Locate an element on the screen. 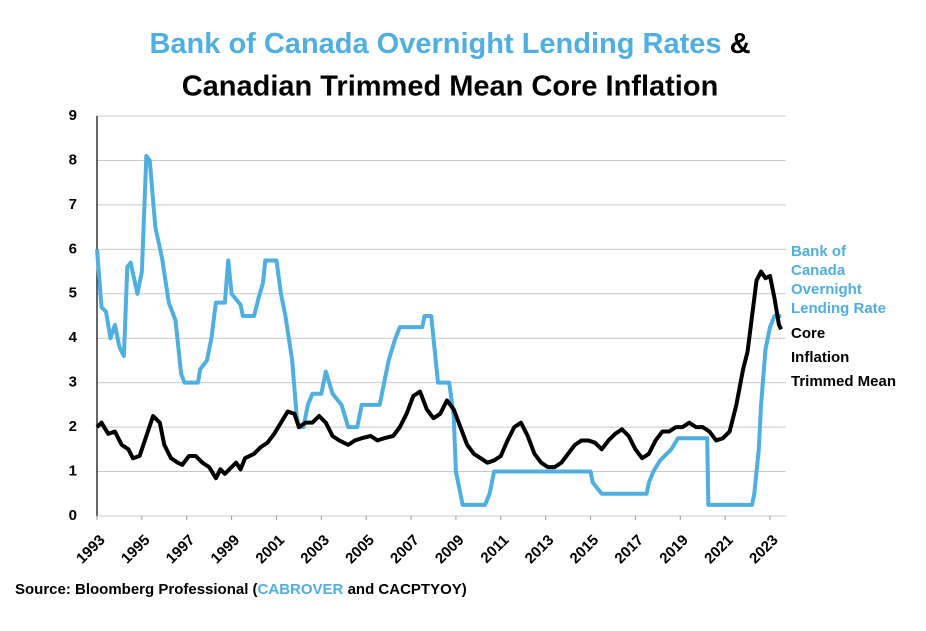 This screenshot has height=631, width=926. legend-line: Canada is located at coordinates (818, 270).